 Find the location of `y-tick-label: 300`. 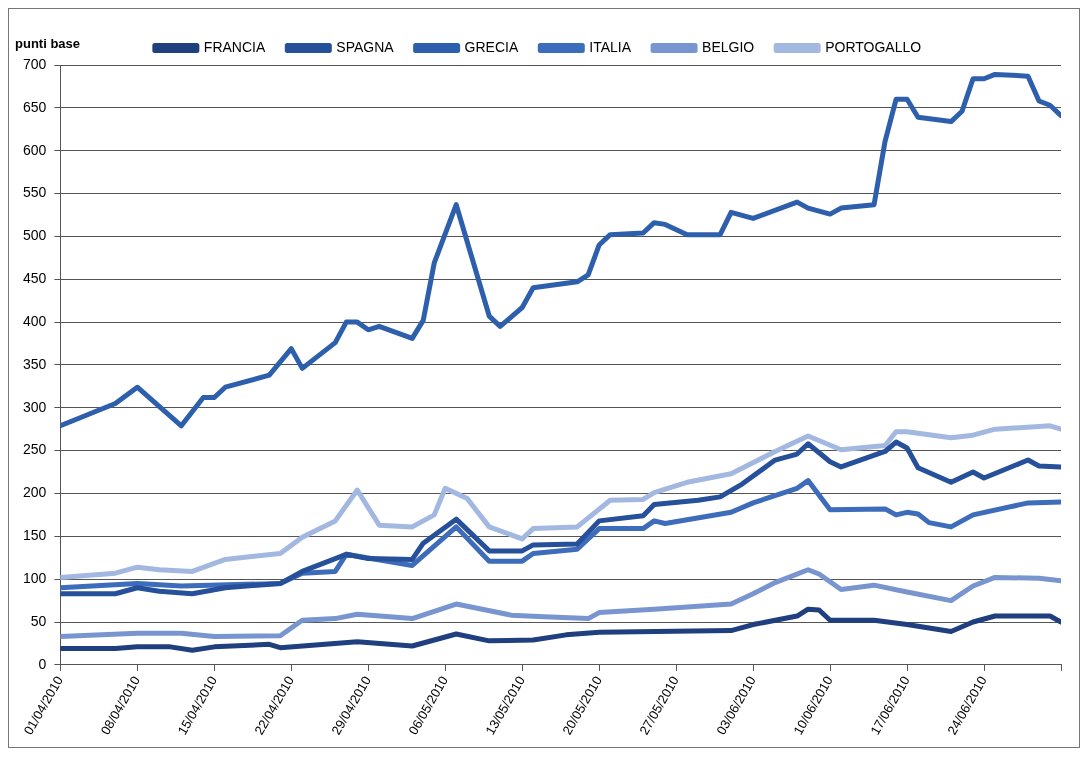

y-tick-label: 300 is located at coordinates (35, 406).